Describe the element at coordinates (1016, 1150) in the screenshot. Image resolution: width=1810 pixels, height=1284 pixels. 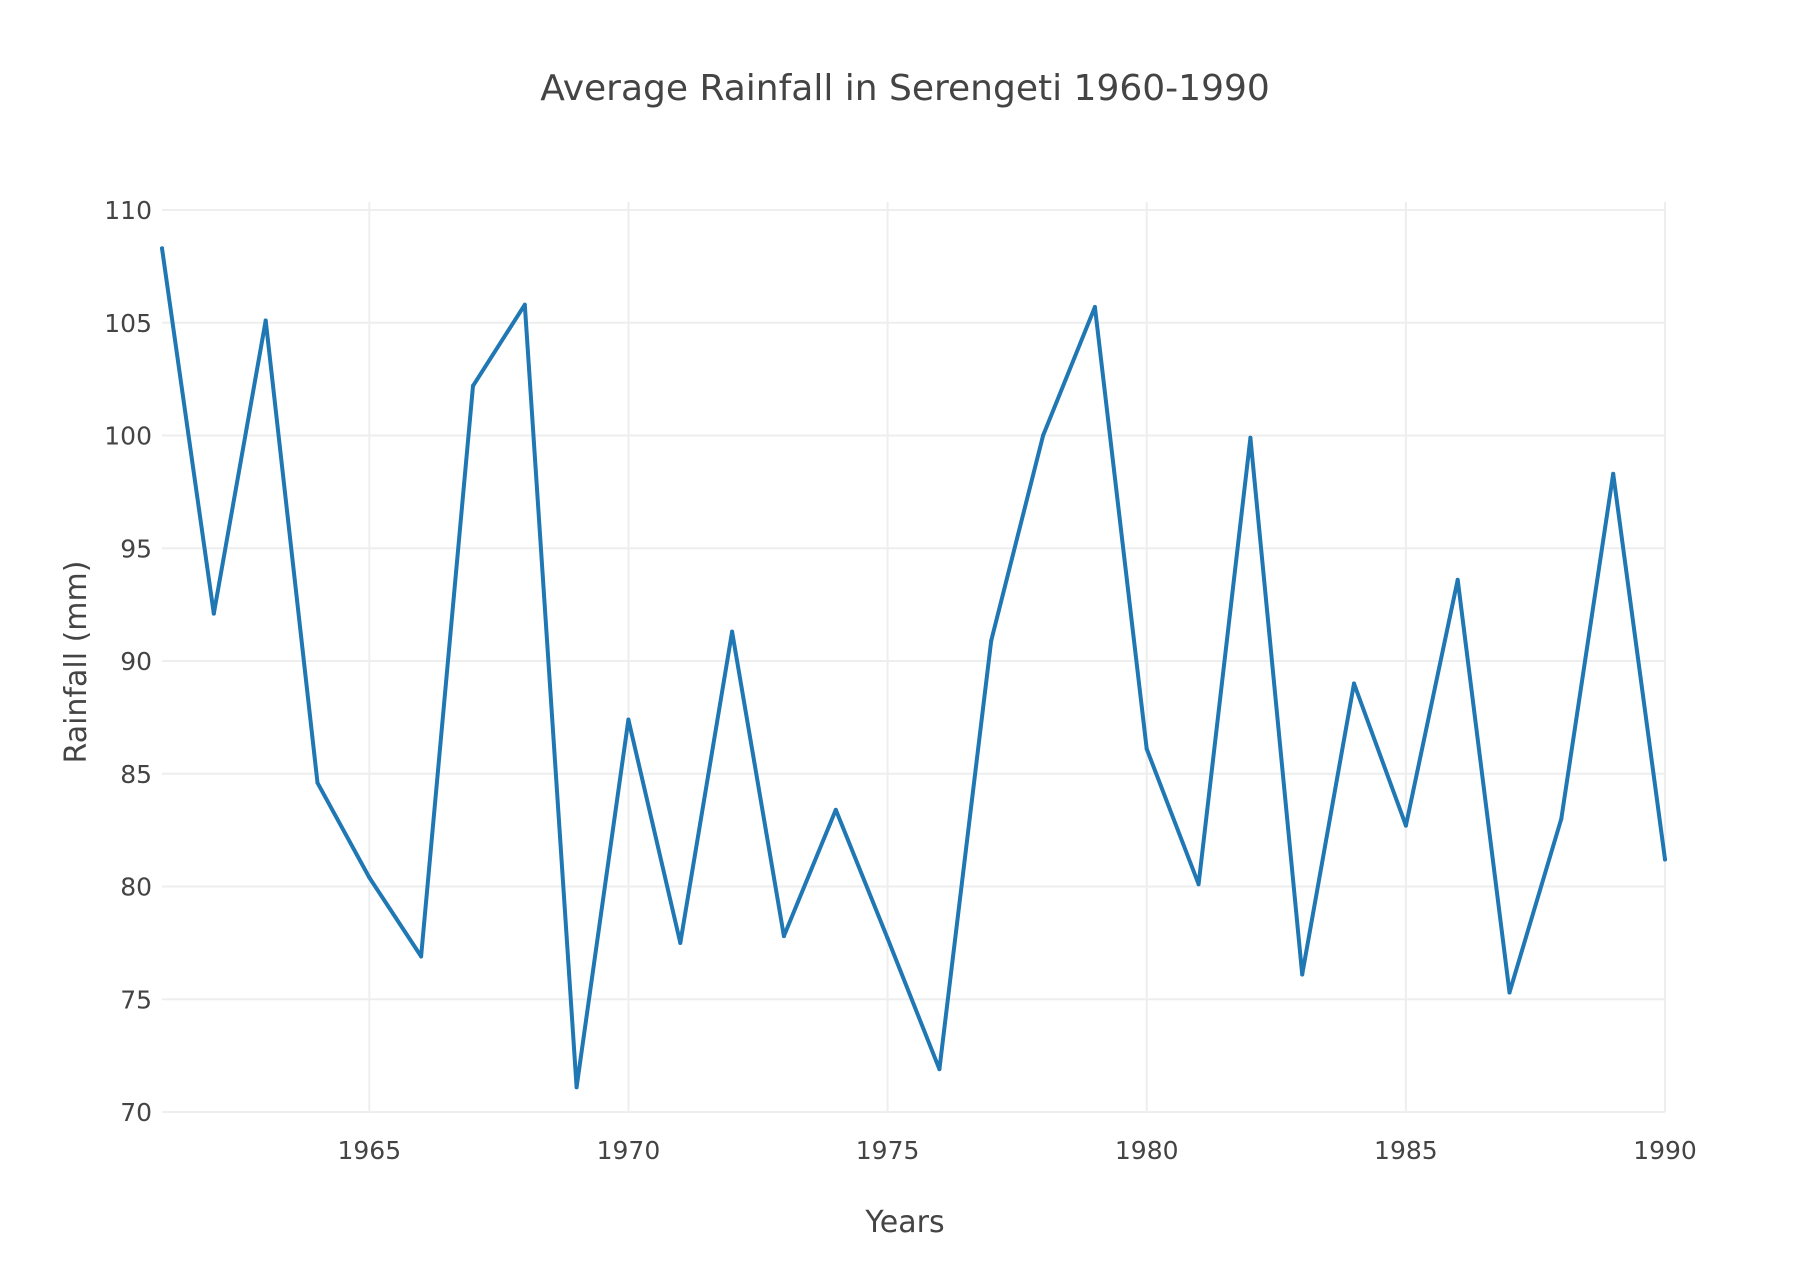
I see `x-axis: 1965 1970 1975 1980 1985 1990` at that location.